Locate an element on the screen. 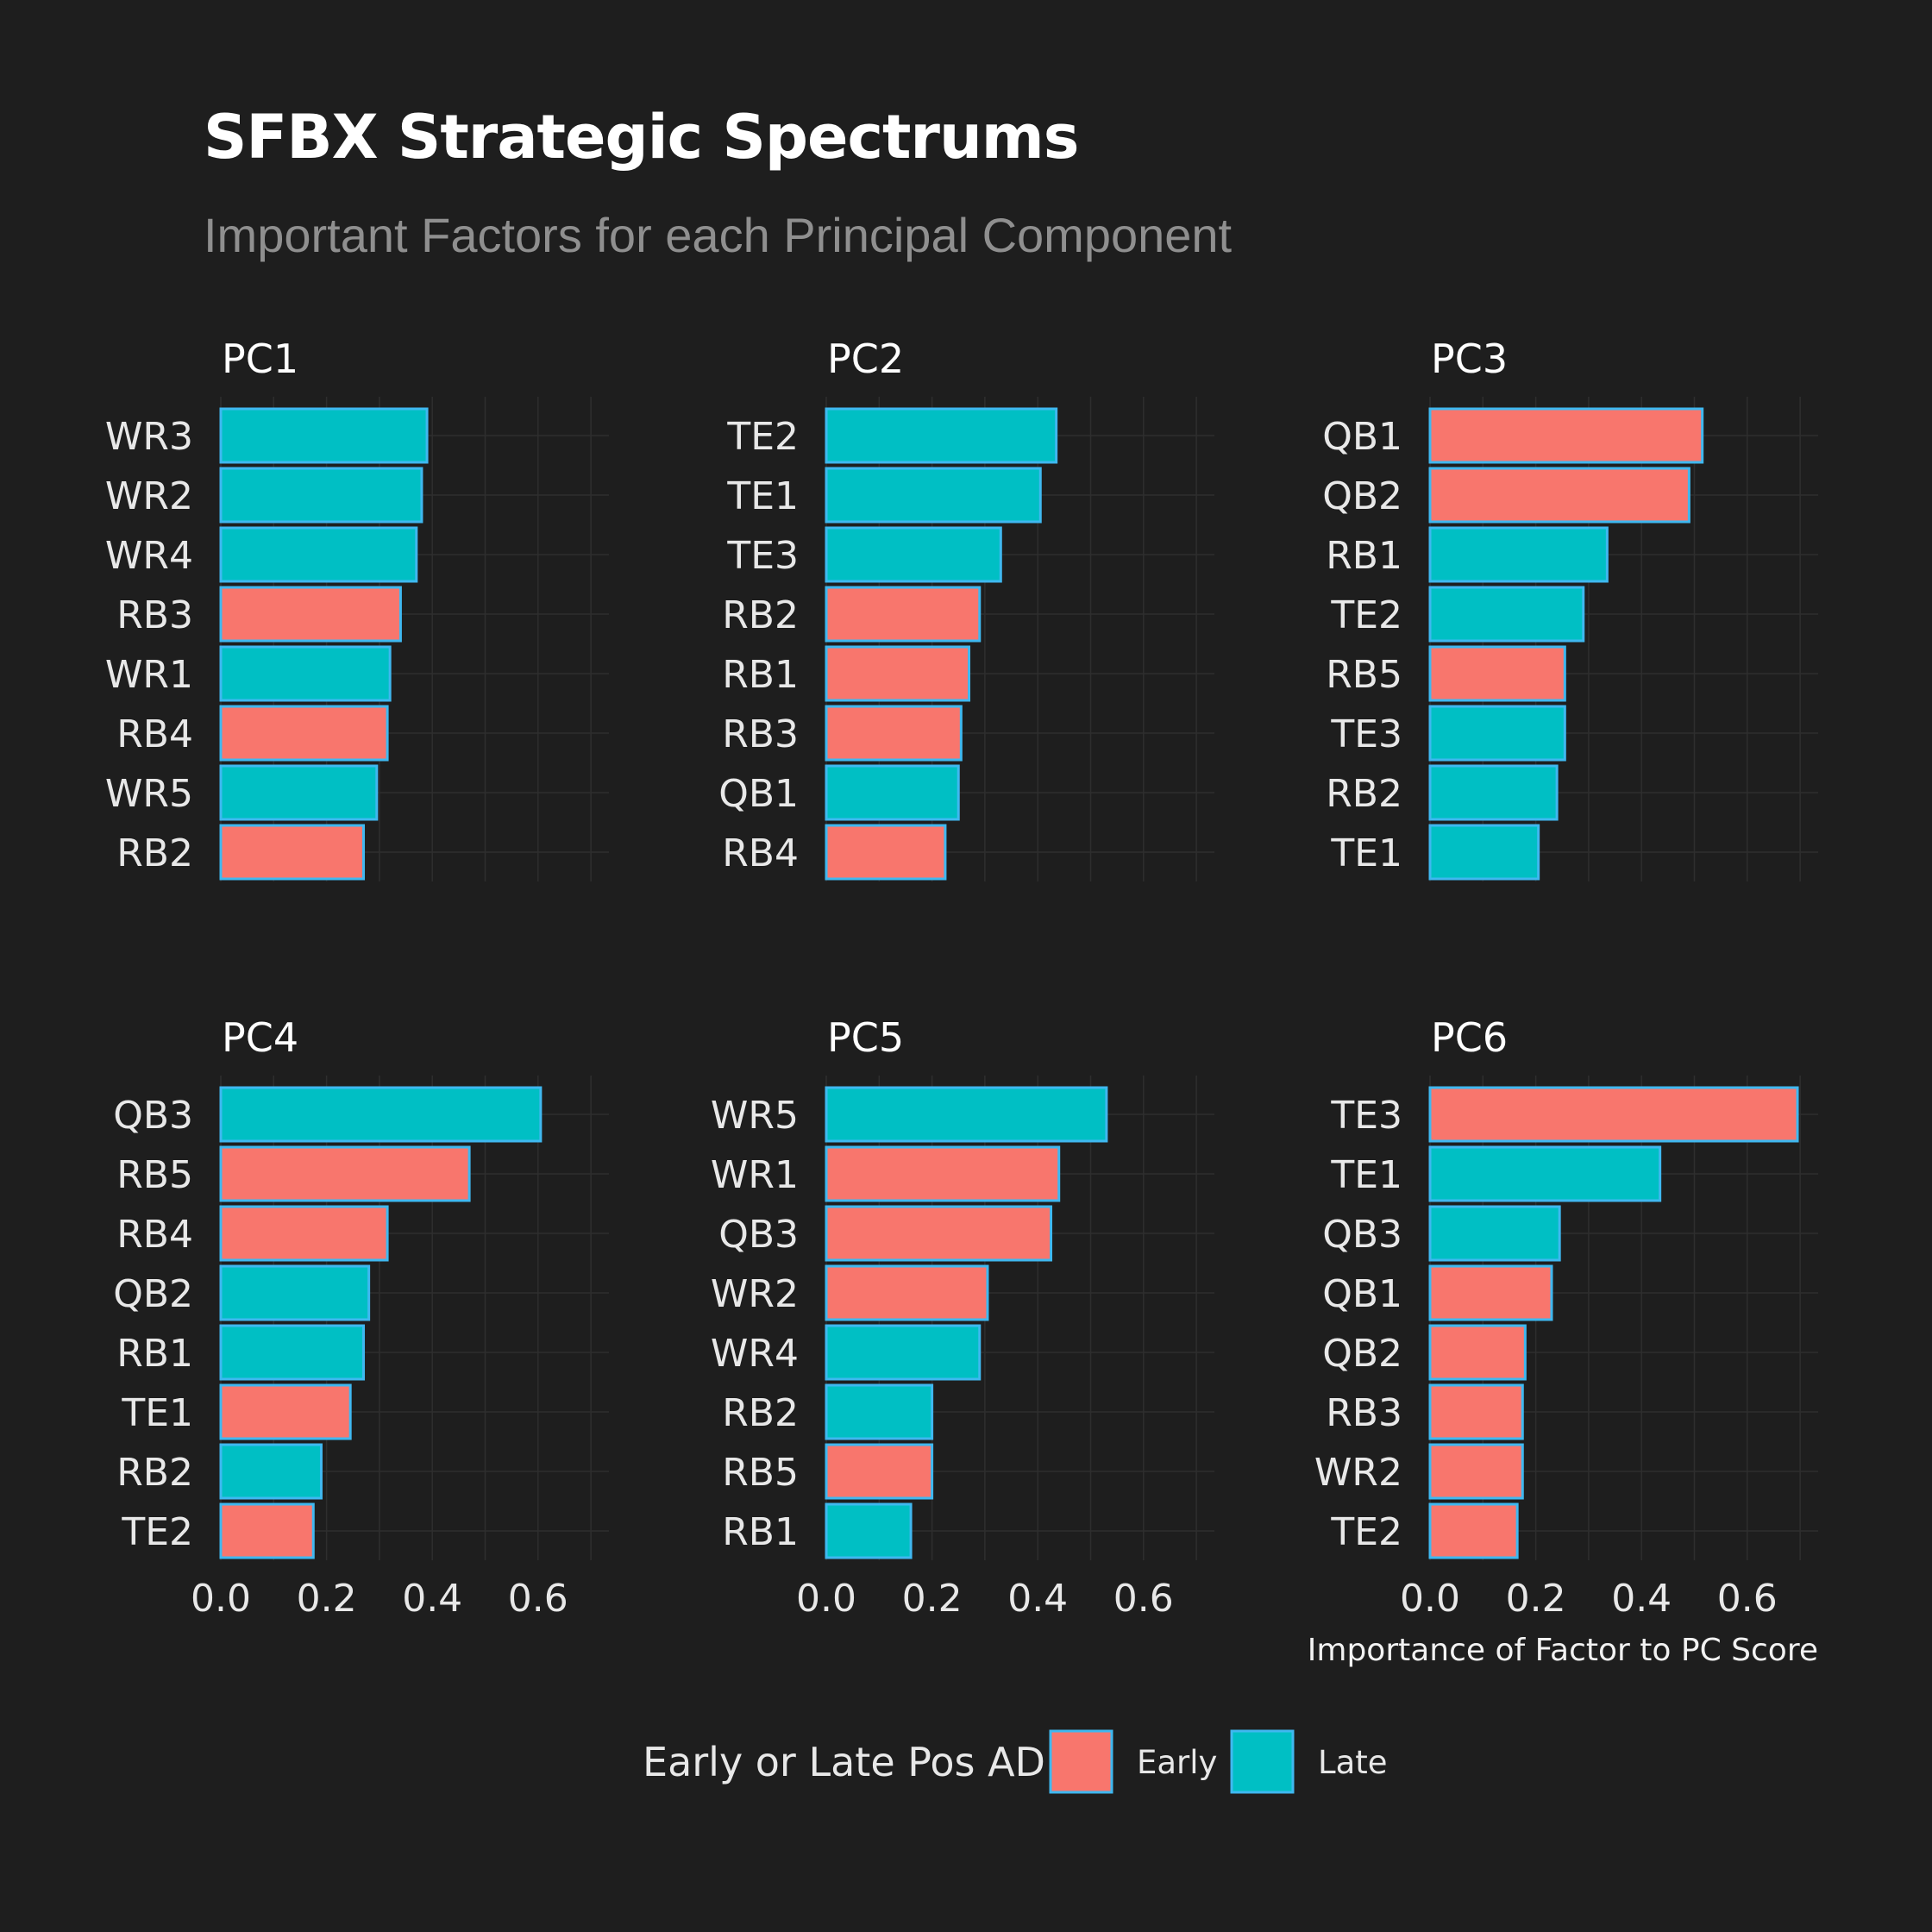 The image size is (1932, 1932). pc5-xtick-label: 0.6 is located at coordinates (1144, 1599).